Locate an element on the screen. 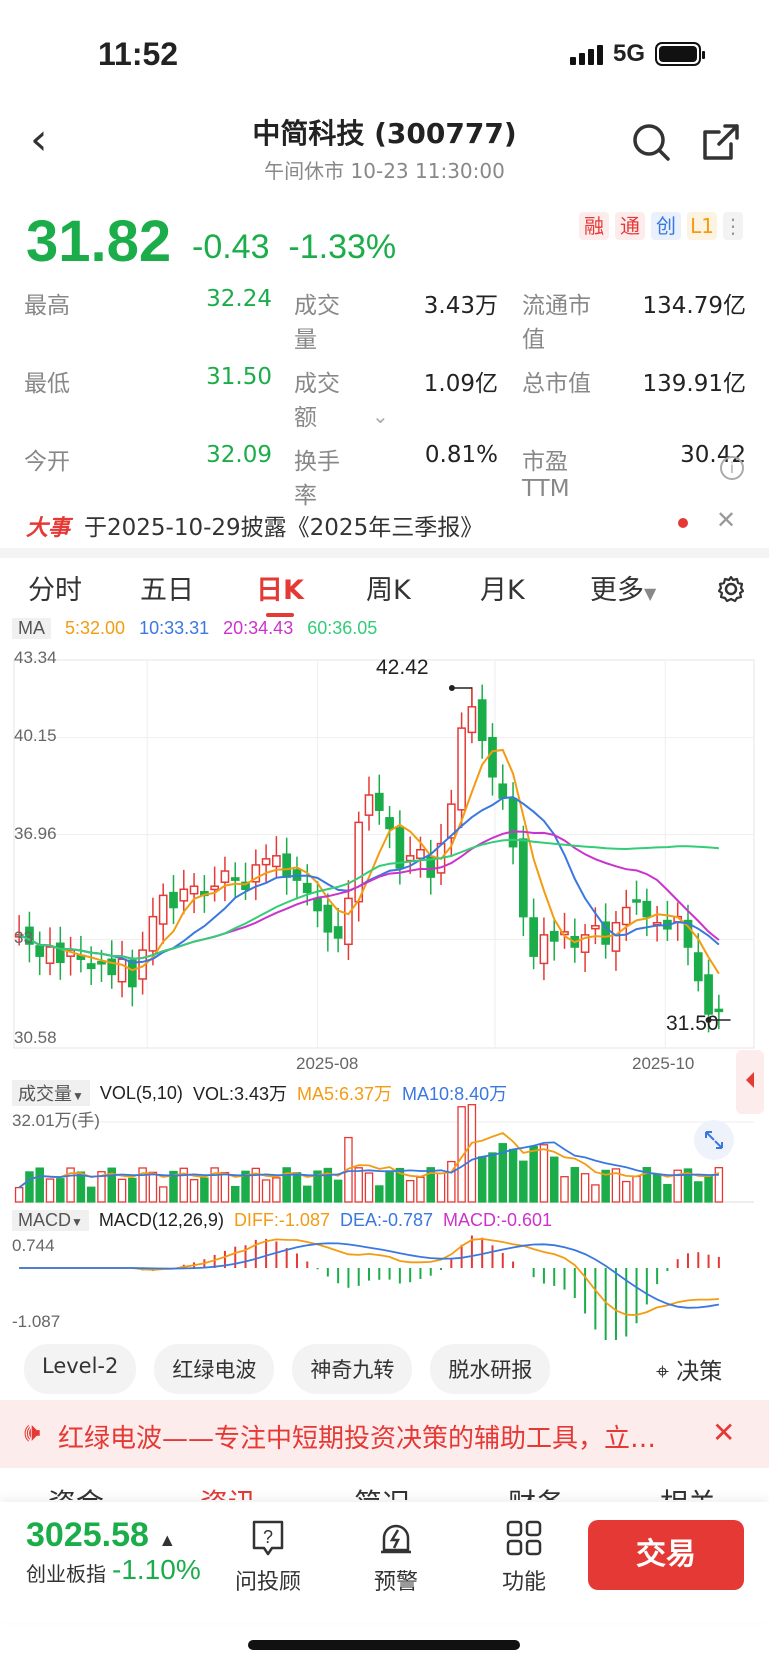  tab-weekly-k: 周K is located at coordinates (388, 590).